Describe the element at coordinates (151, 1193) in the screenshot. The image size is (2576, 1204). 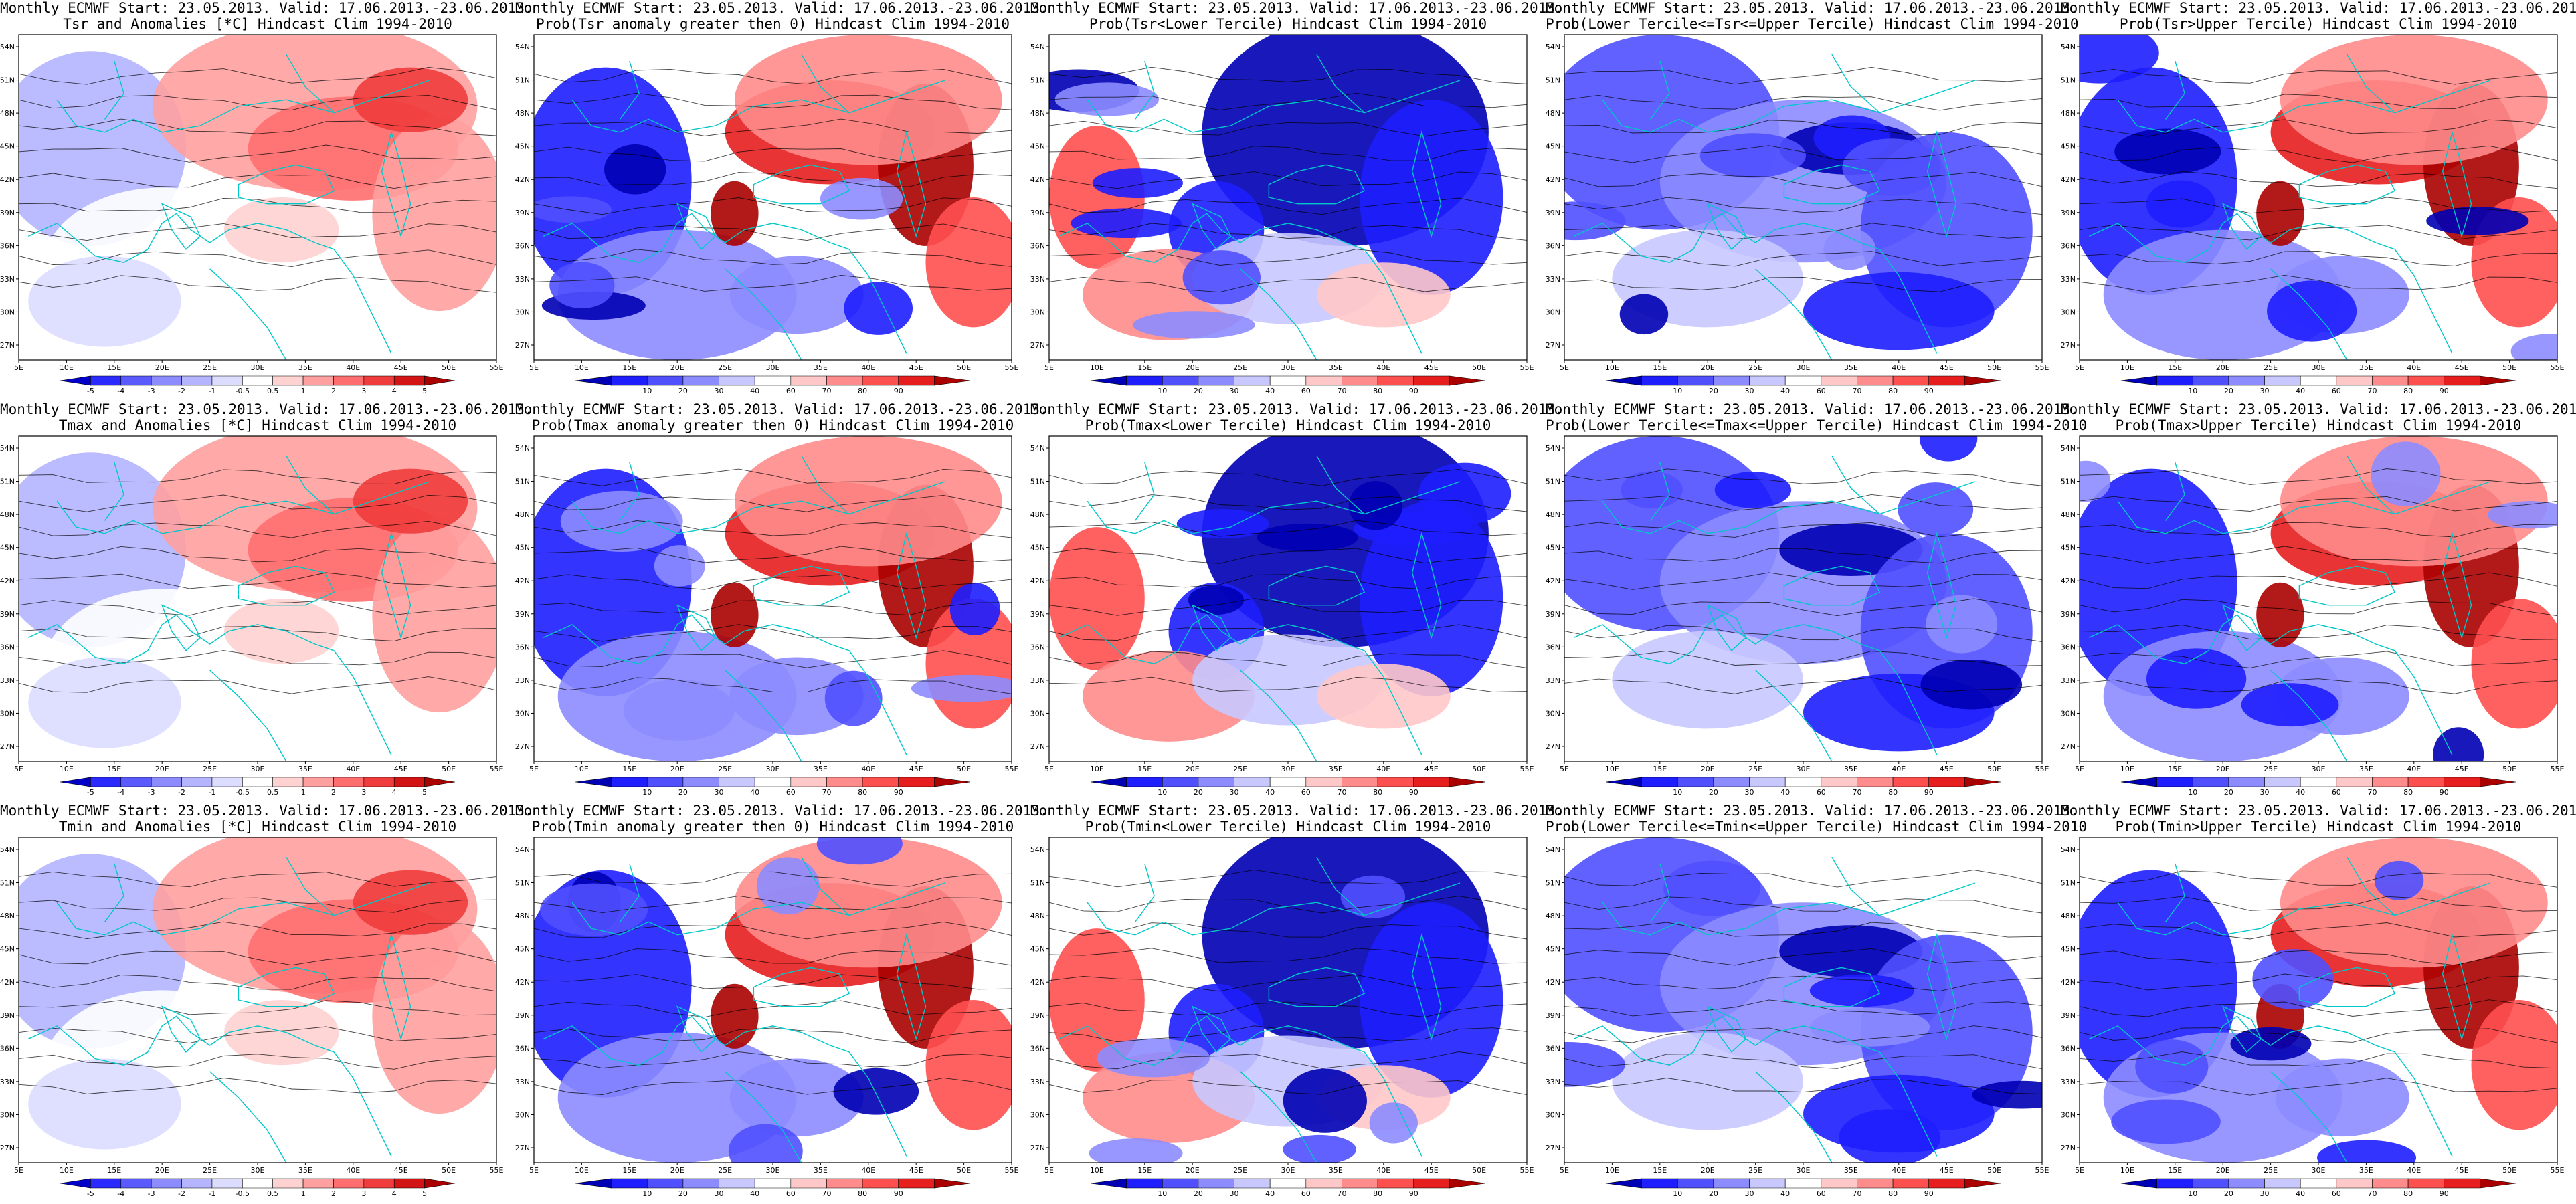
I see `colorbar-label: -3` at that location.